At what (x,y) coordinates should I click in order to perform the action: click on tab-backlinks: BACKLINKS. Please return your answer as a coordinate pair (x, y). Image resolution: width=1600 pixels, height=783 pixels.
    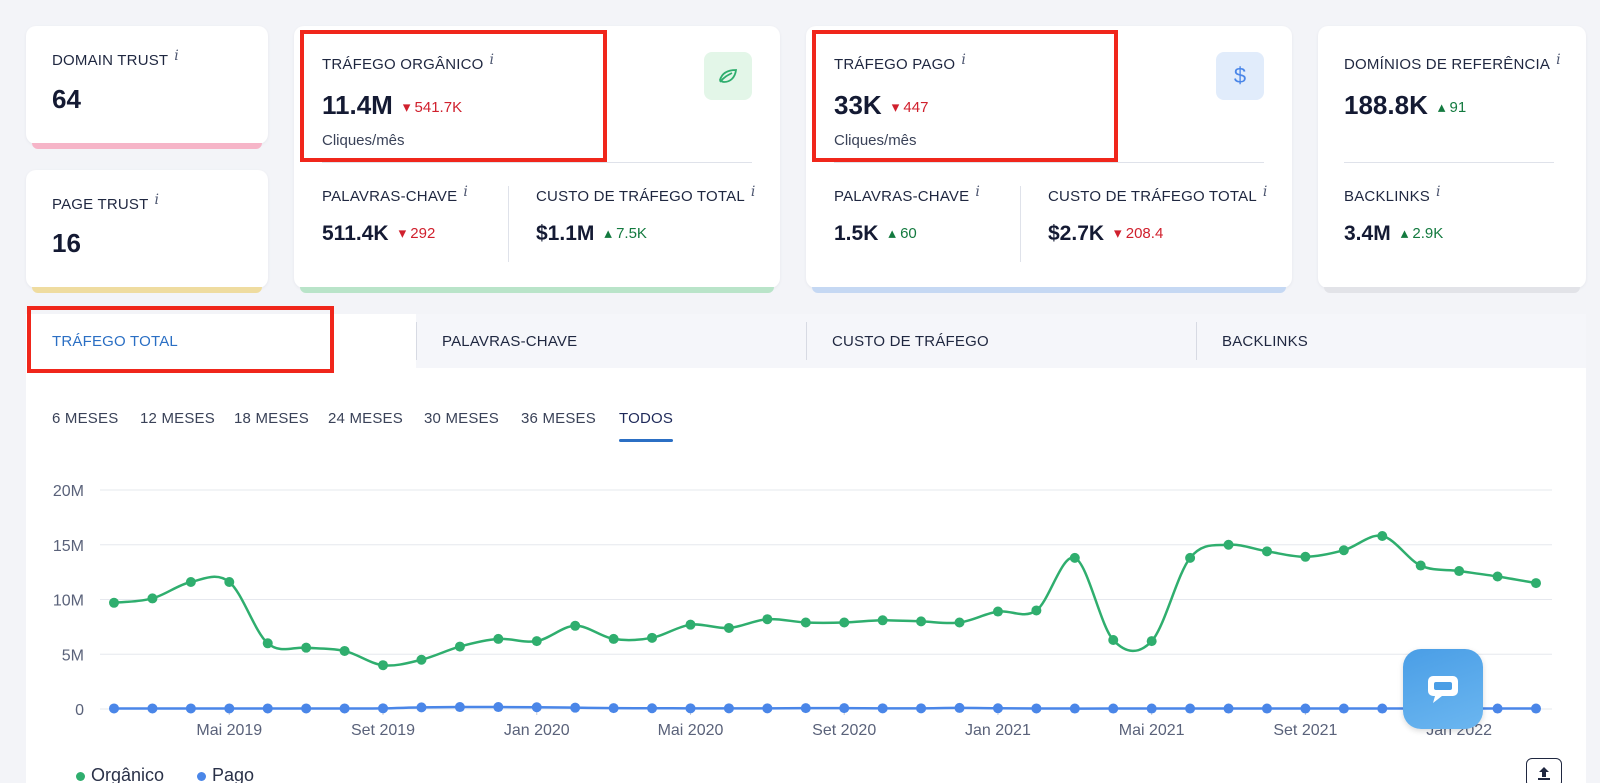
    Looking at the image, I should click on (1265, 341).